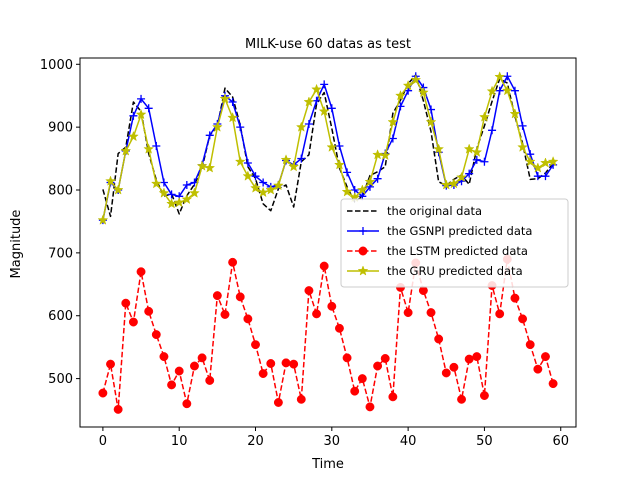 This screenshot has width=640, height=480. What do you see at coordinates (332, 441) in the screenshot?
I see `x-tick-label: 30` at bounding box center [332, 441].